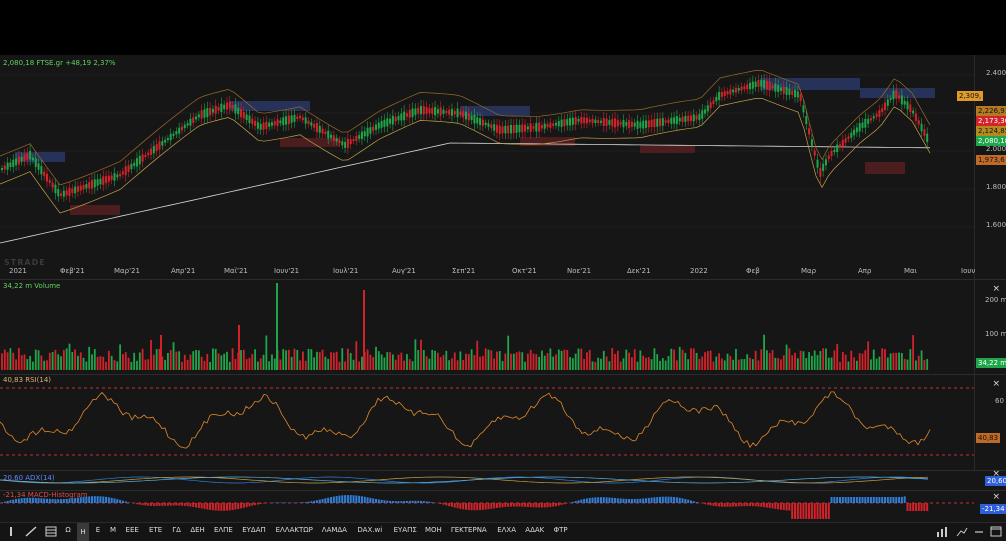  I want to click on macd-pane: -21,34 MACD-Histogram -21,34 ×, so click(503, 506).